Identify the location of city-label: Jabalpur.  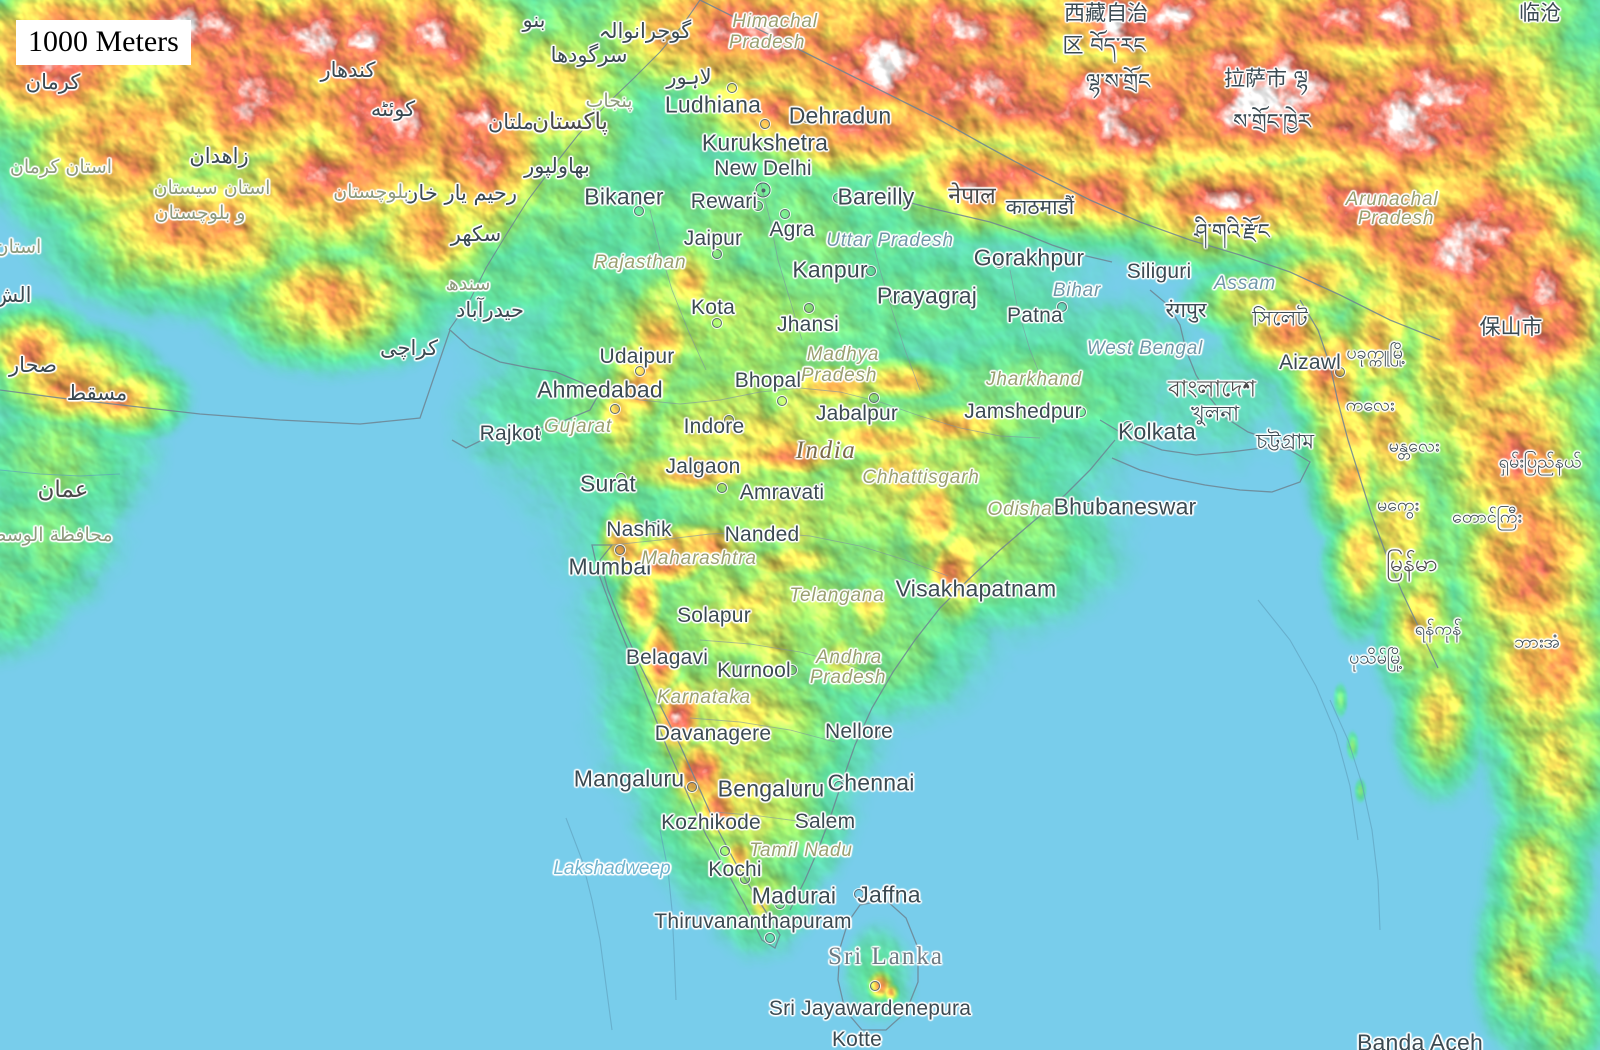
(857, 413).